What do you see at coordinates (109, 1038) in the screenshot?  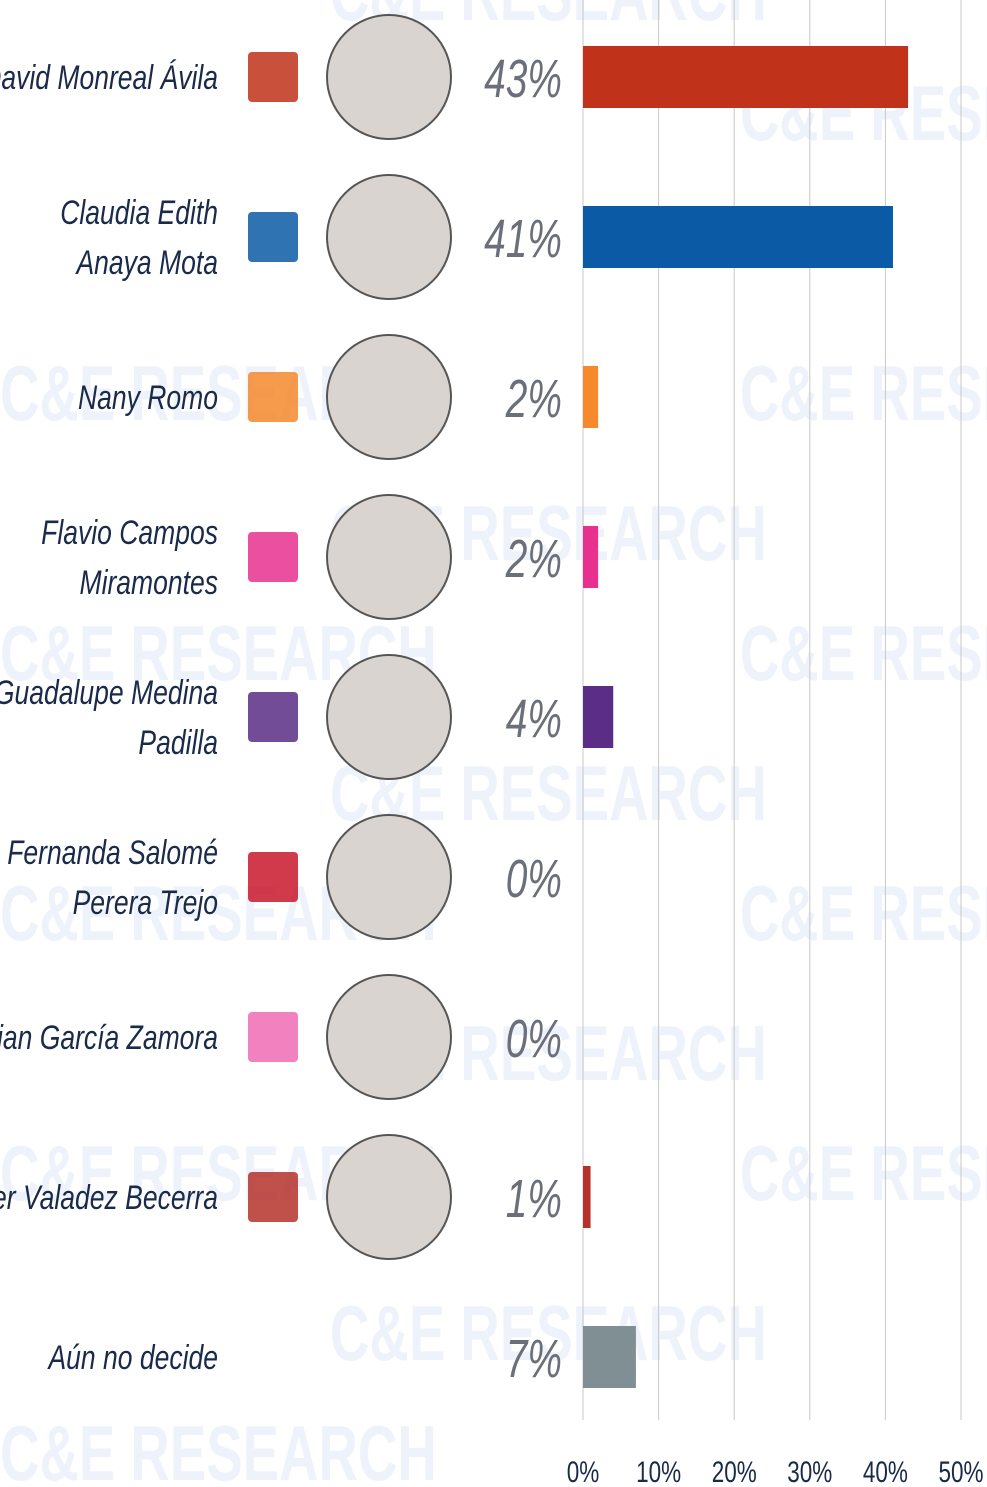 I see `category-label: Mirian García Zamora` at bounding box center [109, 1038].